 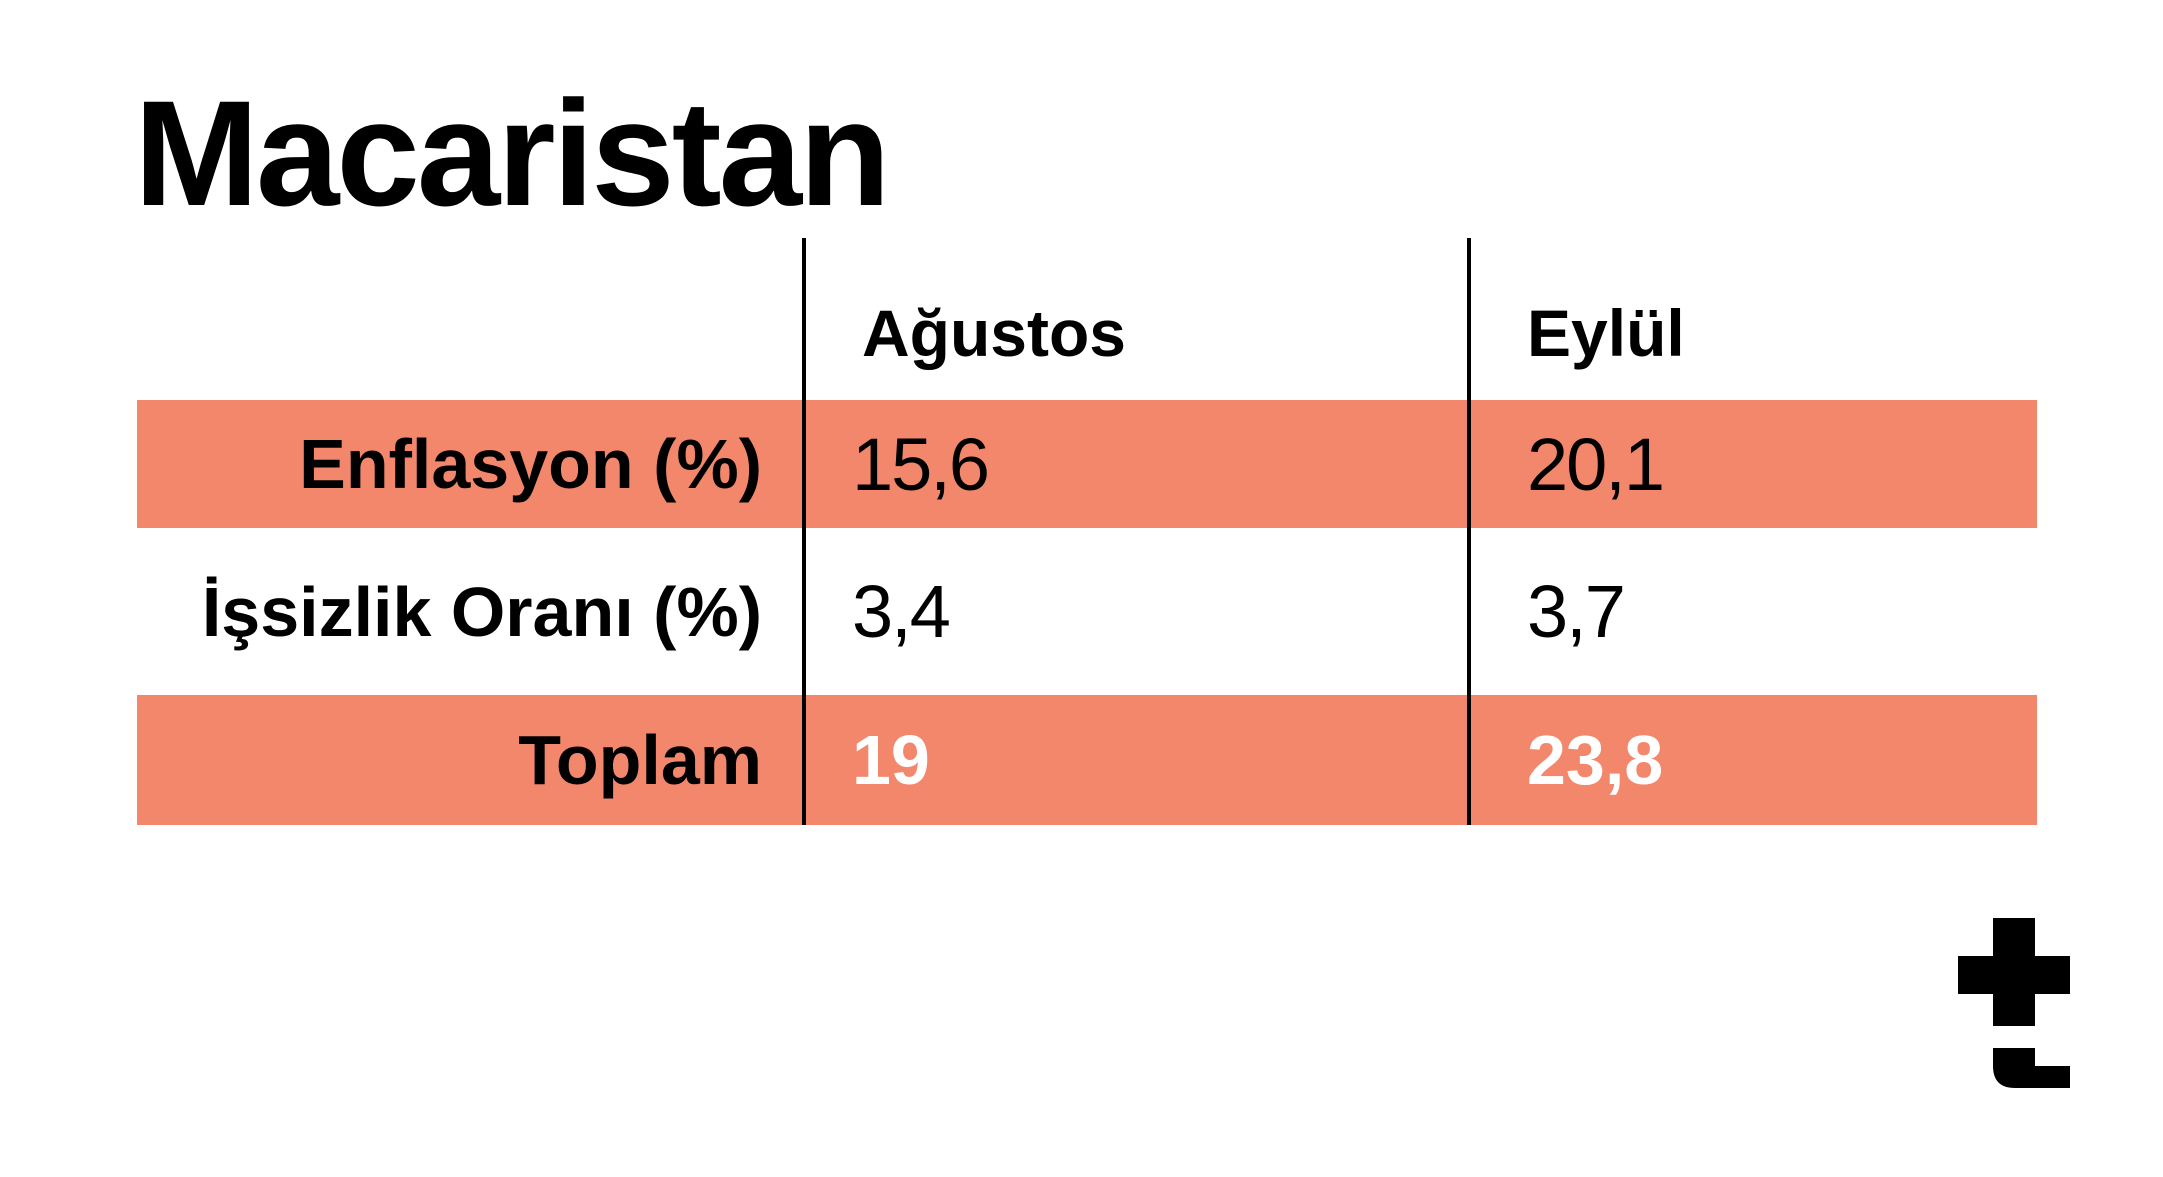 What do you see at coordinates (994, 333) in the screenshot?
I see `column-header-august: Ağustos` at bounding box center [994, 333].